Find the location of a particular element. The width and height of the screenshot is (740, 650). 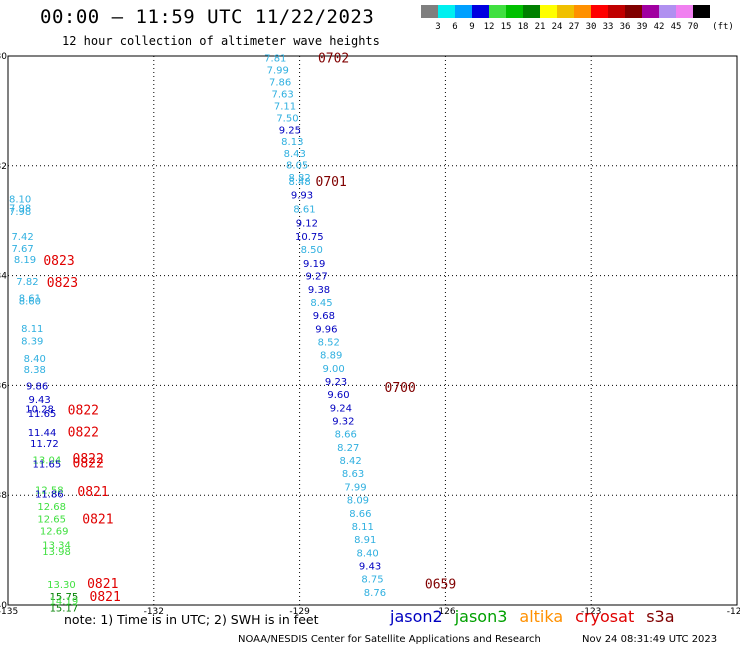

colorbar-label: 42 is located at coordinates (659, 27).